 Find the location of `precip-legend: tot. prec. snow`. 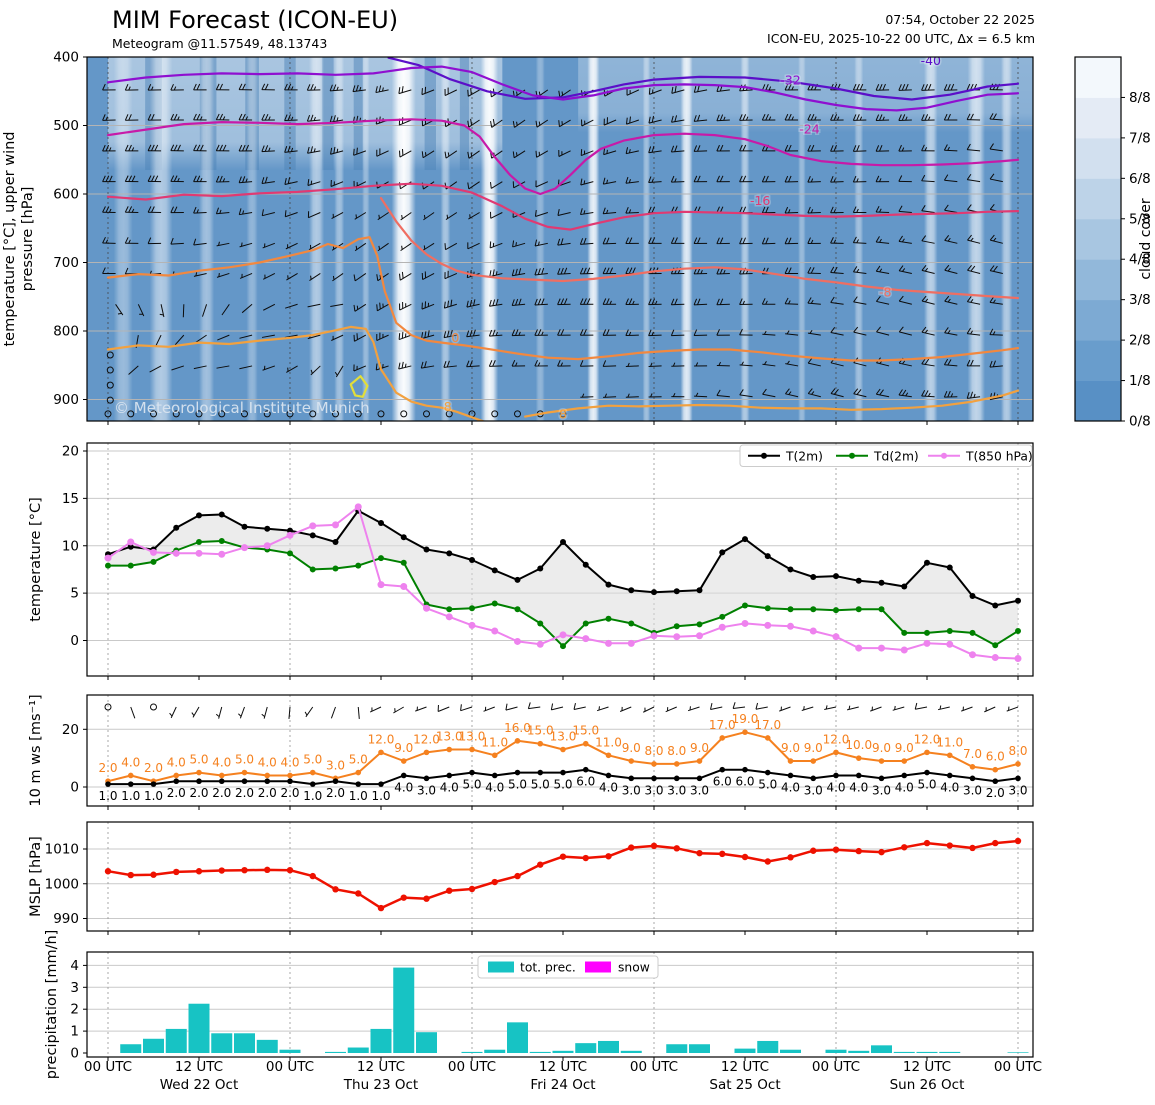

precip-legend: tot. prec. snow is located at coordinates (568, 967).